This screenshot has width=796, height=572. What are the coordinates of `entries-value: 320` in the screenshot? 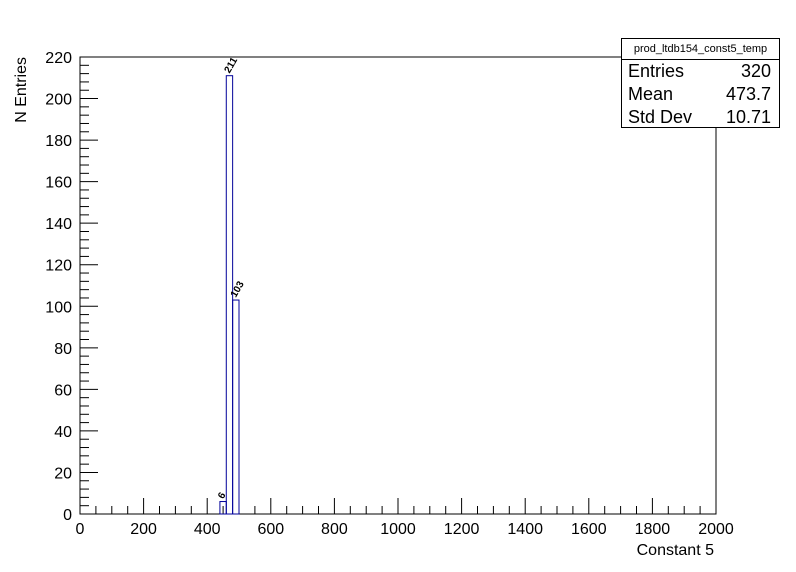 It's located at (755, 71).